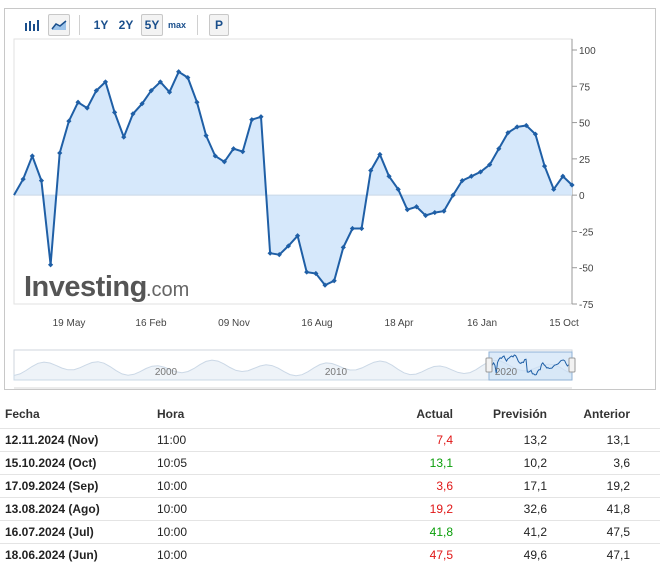  Describe the element at coordinates (506, 372) in the screenshot. I see `navigator-year-label: 2020` at that location.